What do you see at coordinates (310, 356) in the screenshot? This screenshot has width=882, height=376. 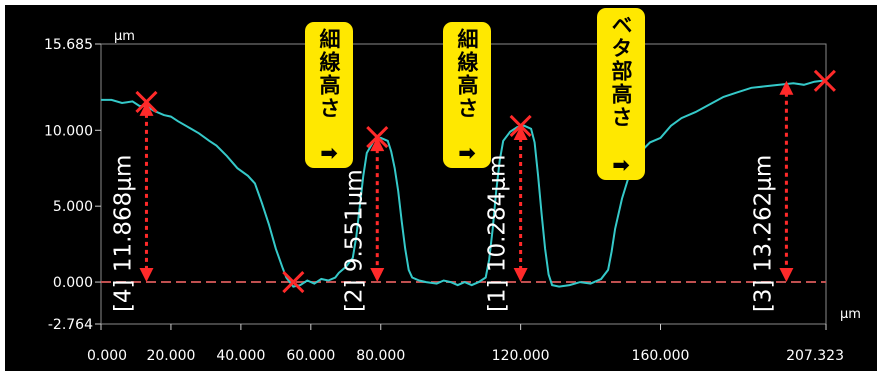 I see `x-tick-label: 60.000` at bounding box center [310, 356].